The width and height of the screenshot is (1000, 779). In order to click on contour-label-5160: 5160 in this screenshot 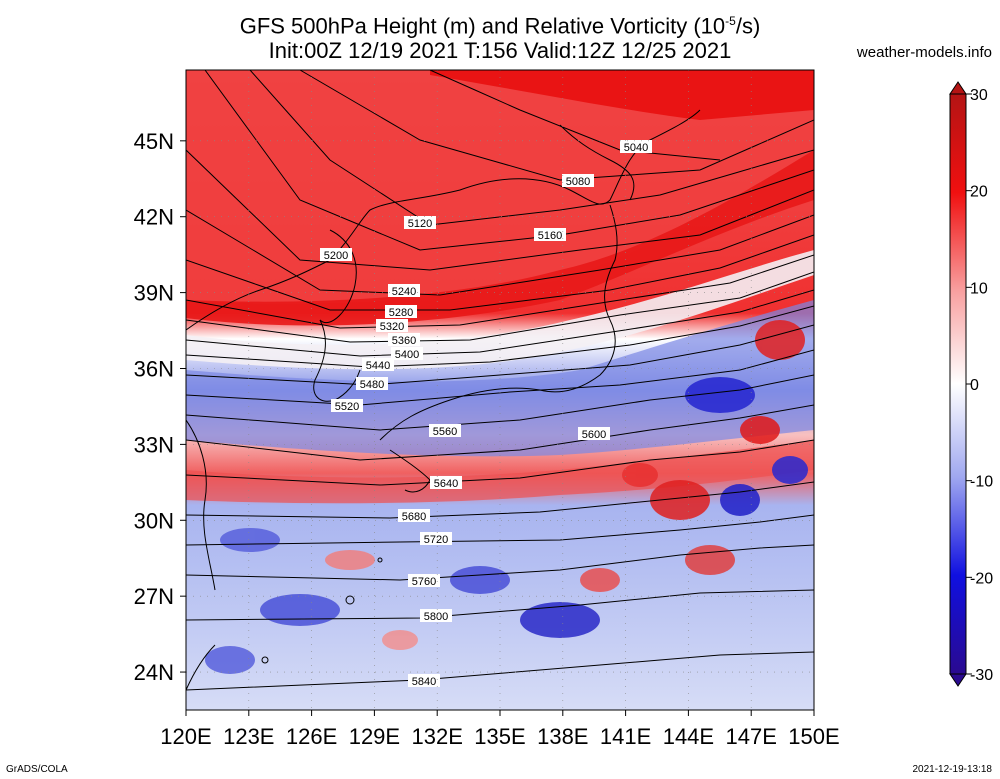, I will do `click(550, 236)`.